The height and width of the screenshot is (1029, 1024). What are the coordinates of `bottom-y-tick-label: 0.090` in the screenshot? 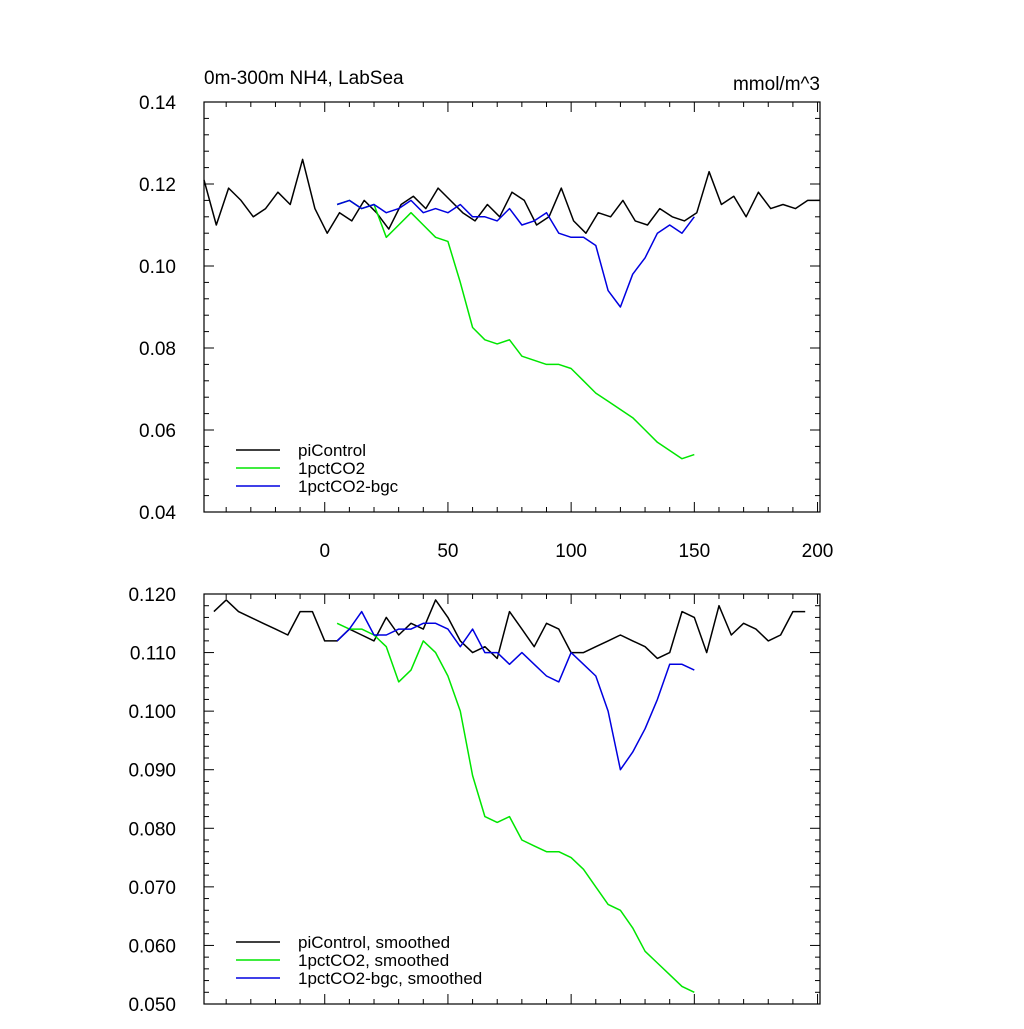 It's located at (152, 771).